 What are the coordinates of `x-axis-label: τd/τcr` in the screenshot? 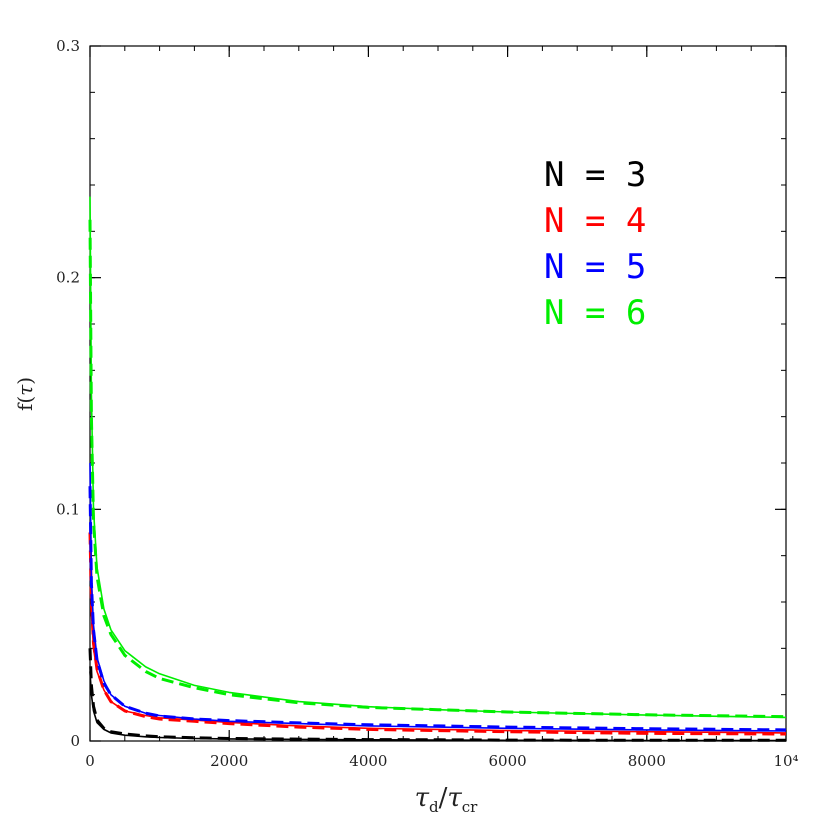 It's located at (447, 799).